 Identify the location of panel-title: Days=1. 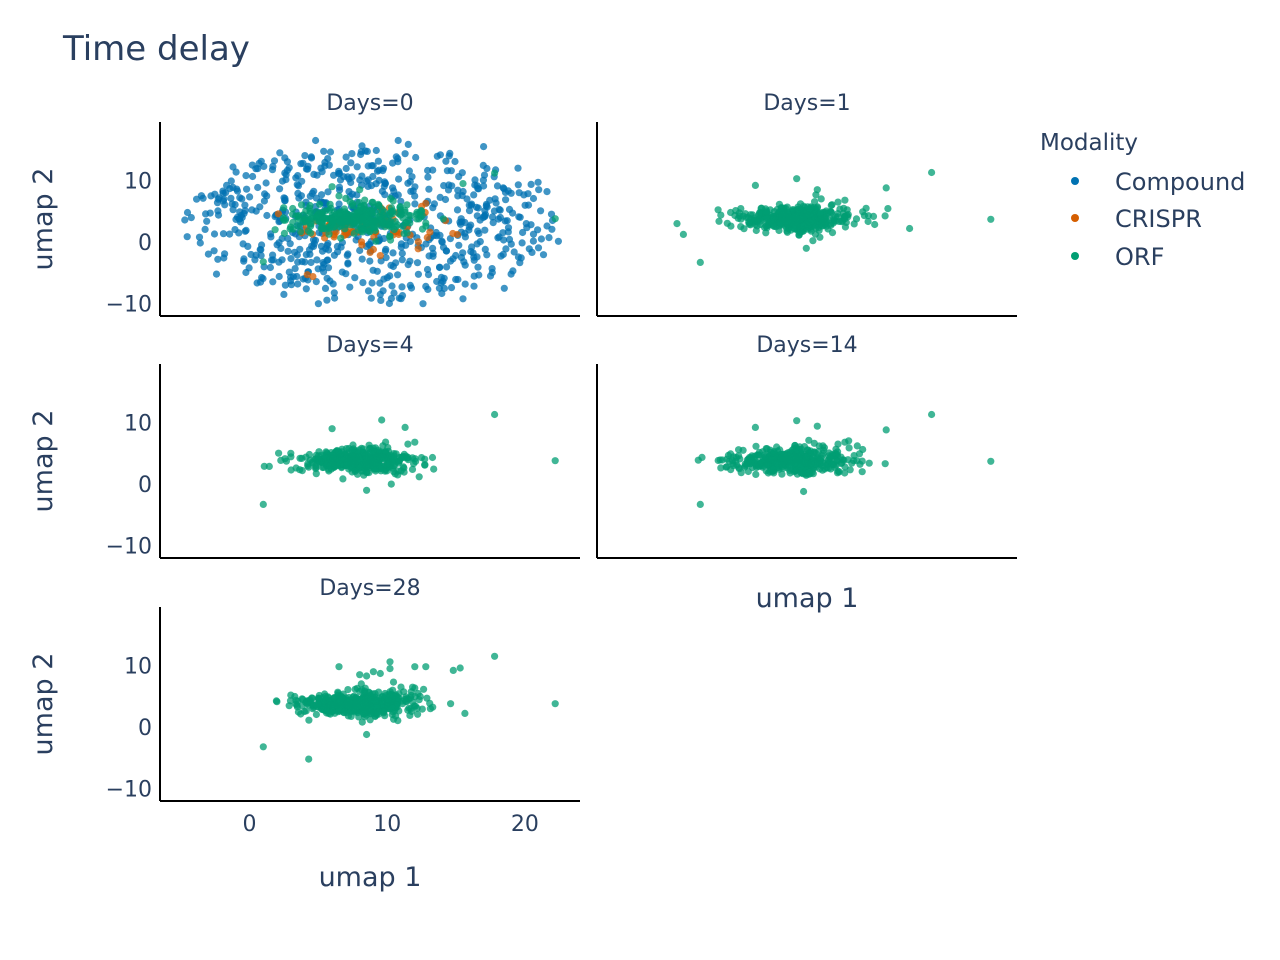
(806, 103).